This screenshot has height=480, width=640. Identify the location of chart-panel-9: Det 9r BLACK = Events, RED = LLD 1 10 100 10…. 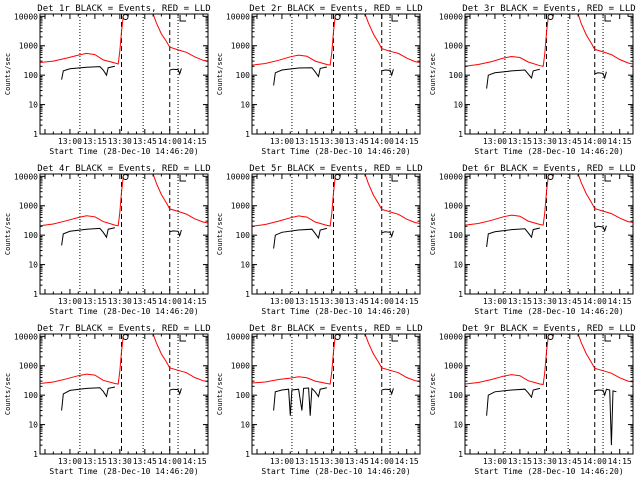
(532, 400).